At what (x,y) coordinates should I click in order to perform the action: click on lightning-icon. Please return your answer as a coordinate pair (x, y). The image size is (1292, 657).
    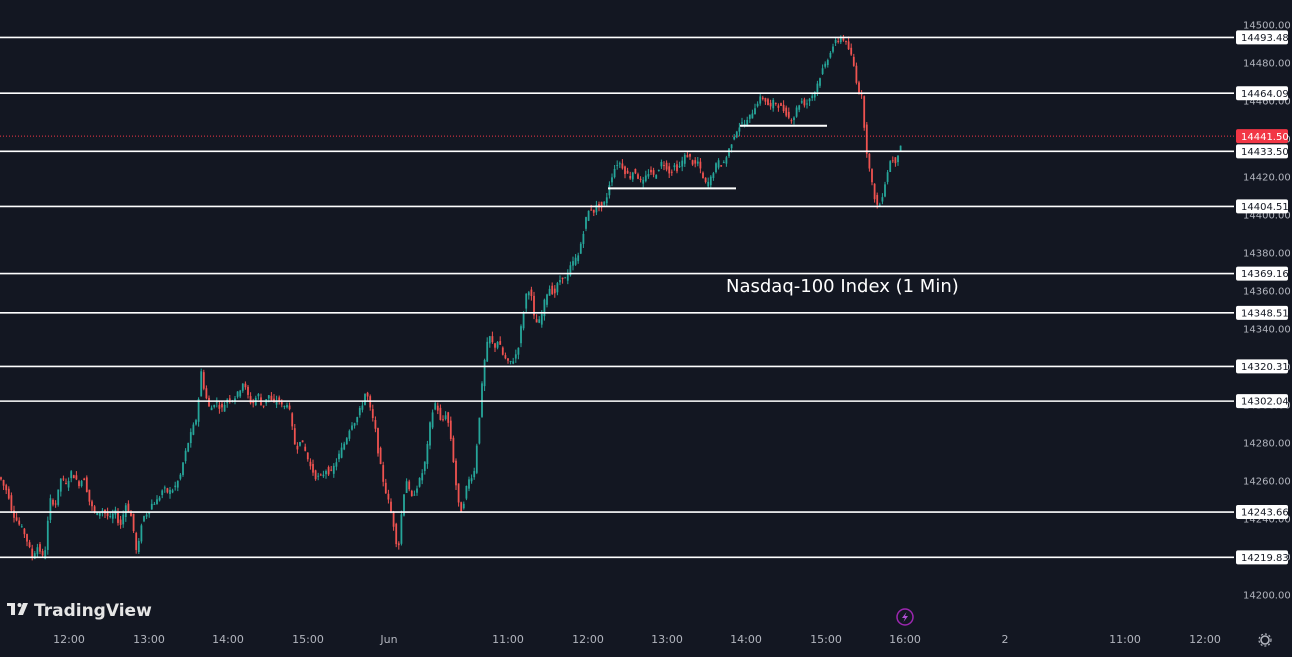
    Looking at the image, I should click on (905, 617).